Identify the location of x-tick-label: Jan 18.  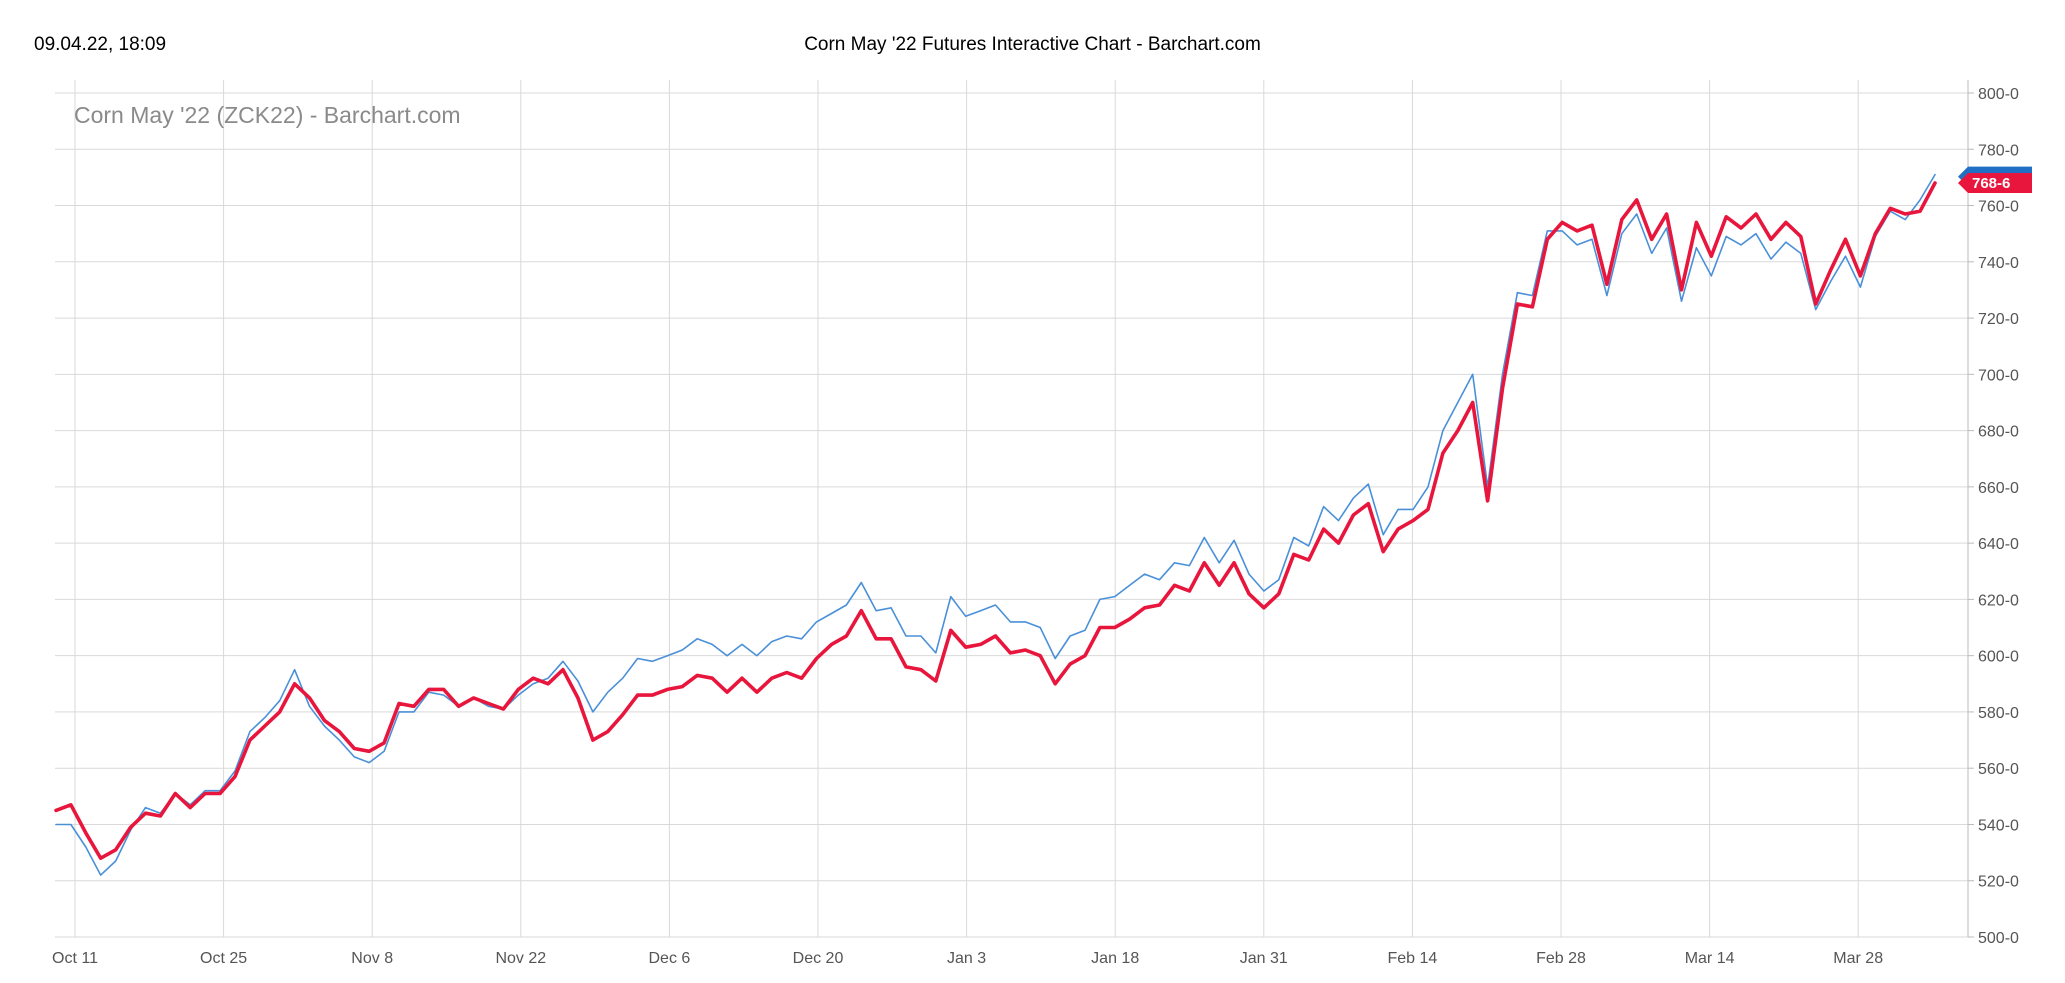
(1115, 958).